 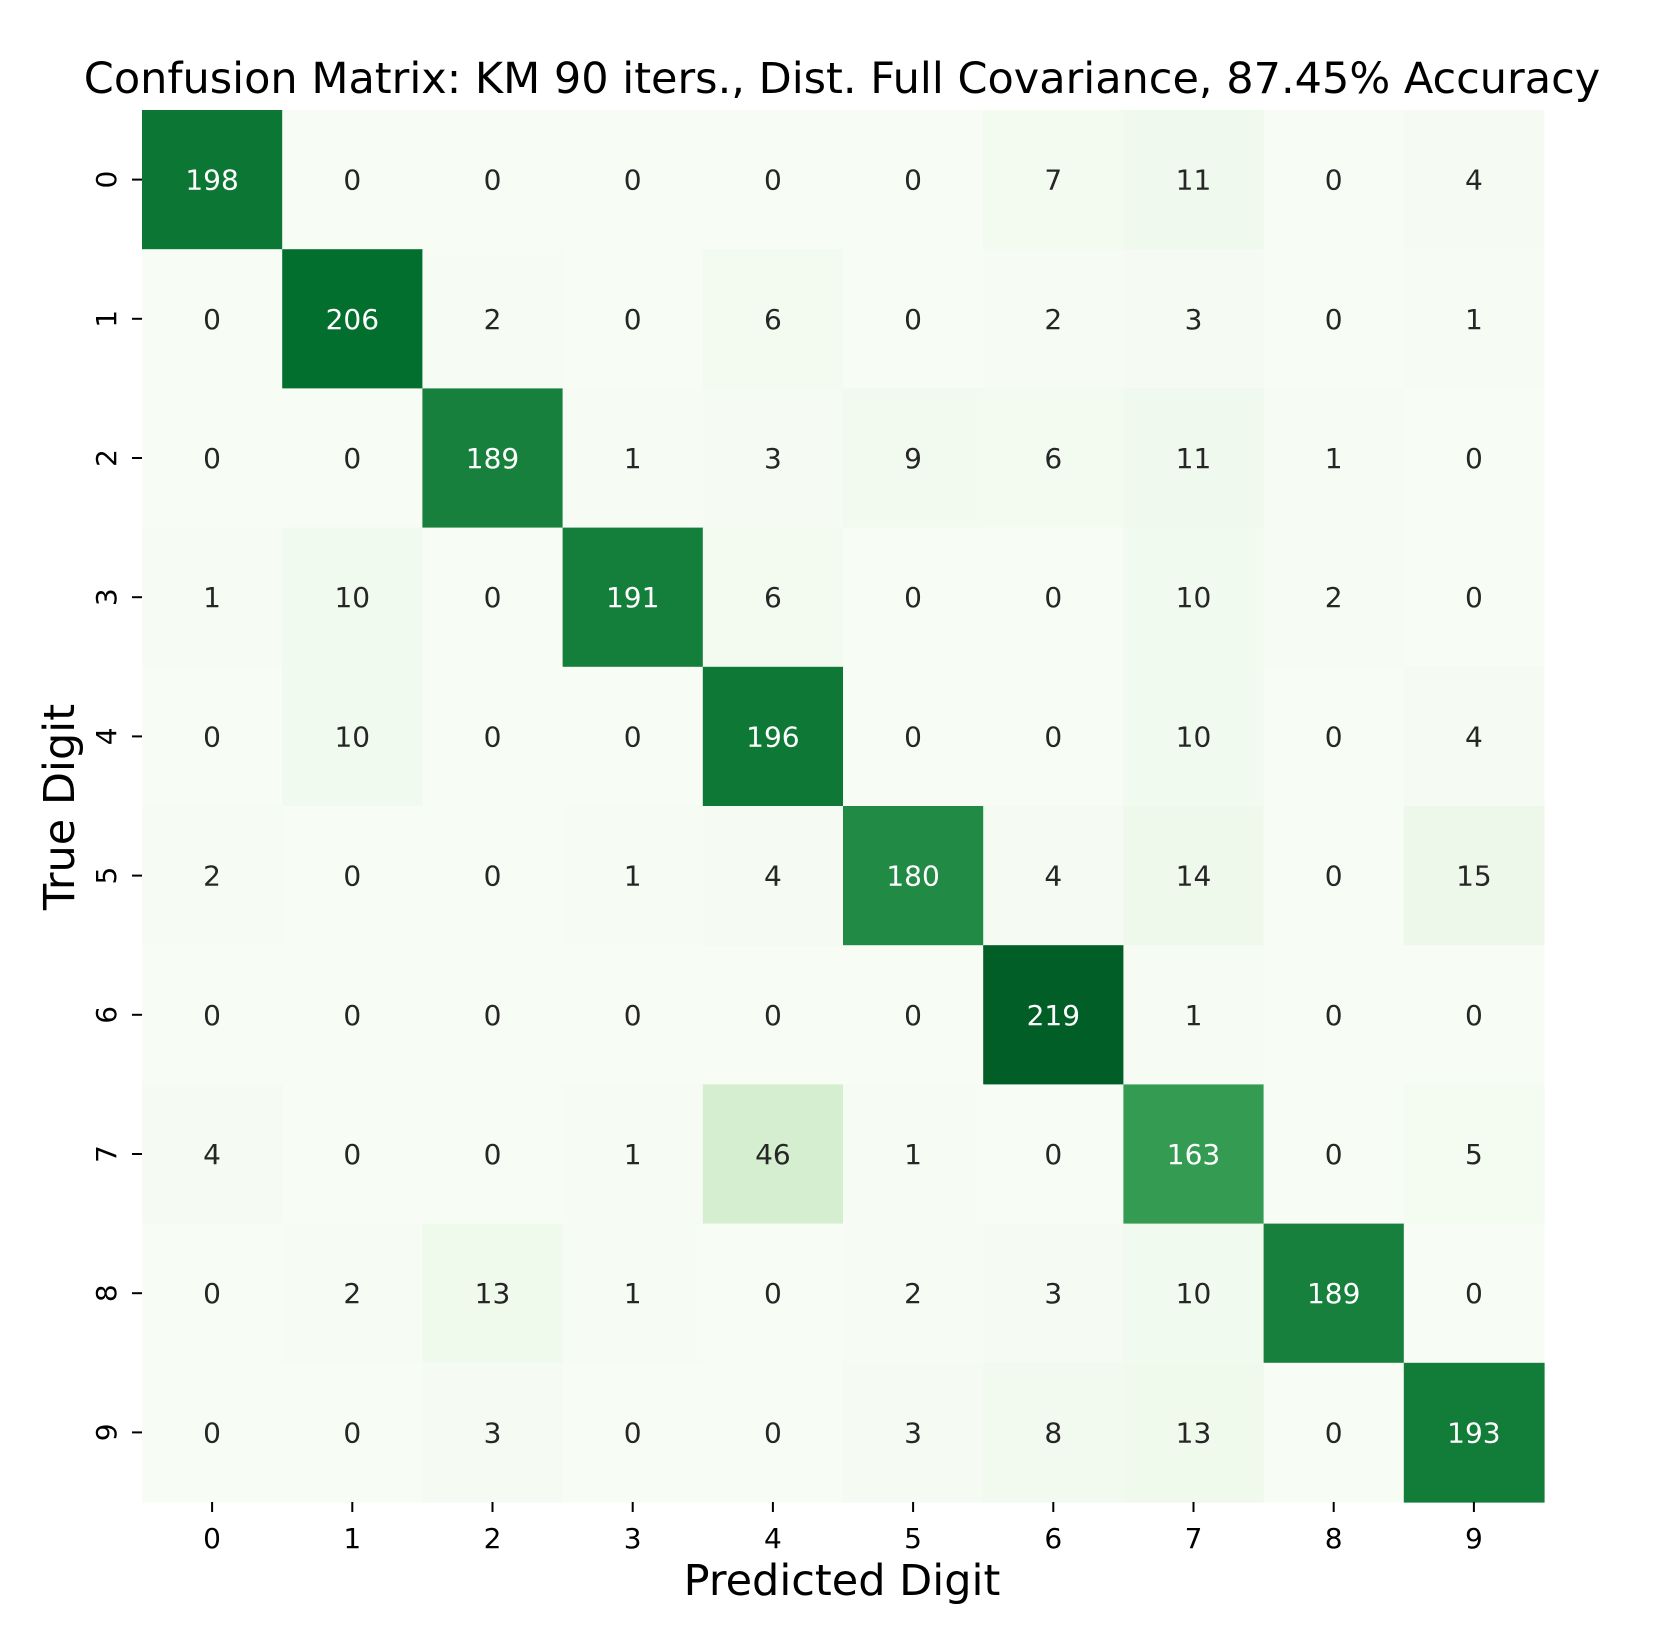 I want to click on cell-value-r3-c9: 0, so click(x=1474, y=597).